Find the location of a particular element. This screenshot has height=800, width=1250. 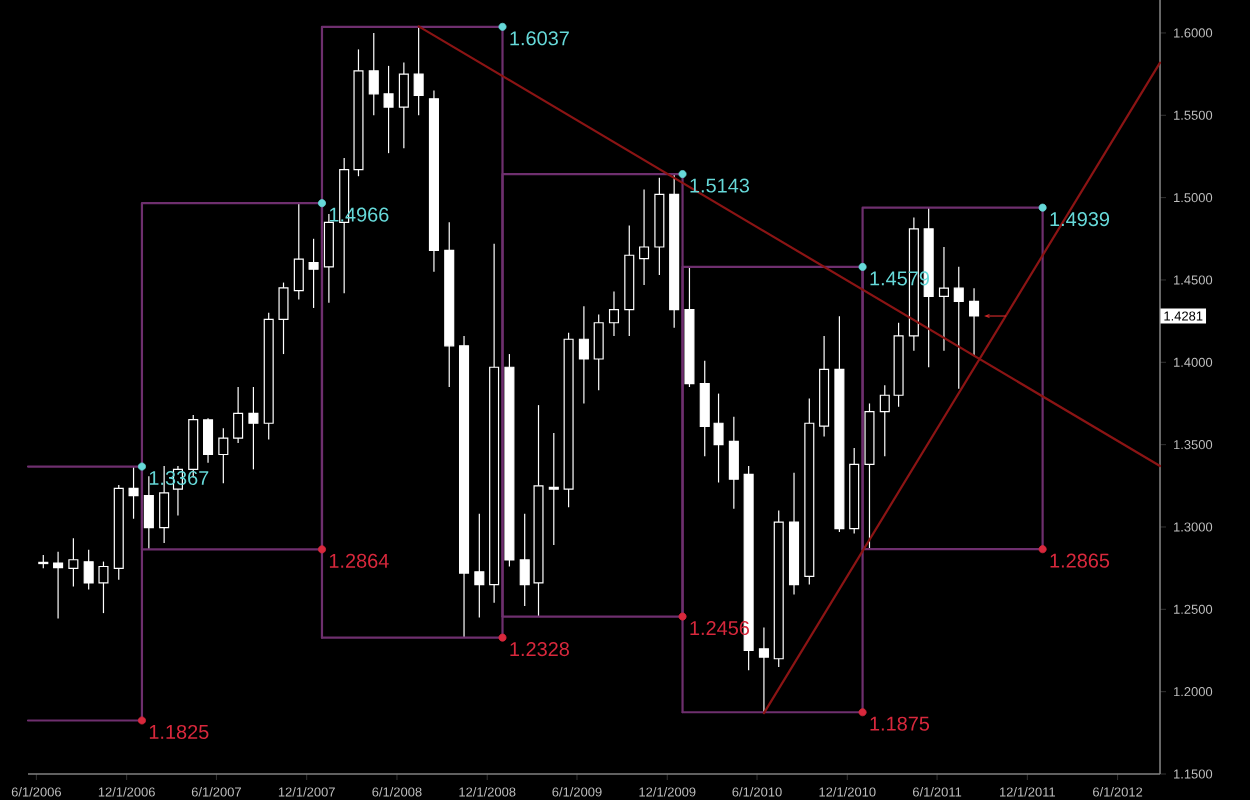

data-label: 1.2864 is located at coordinates (359, 560).